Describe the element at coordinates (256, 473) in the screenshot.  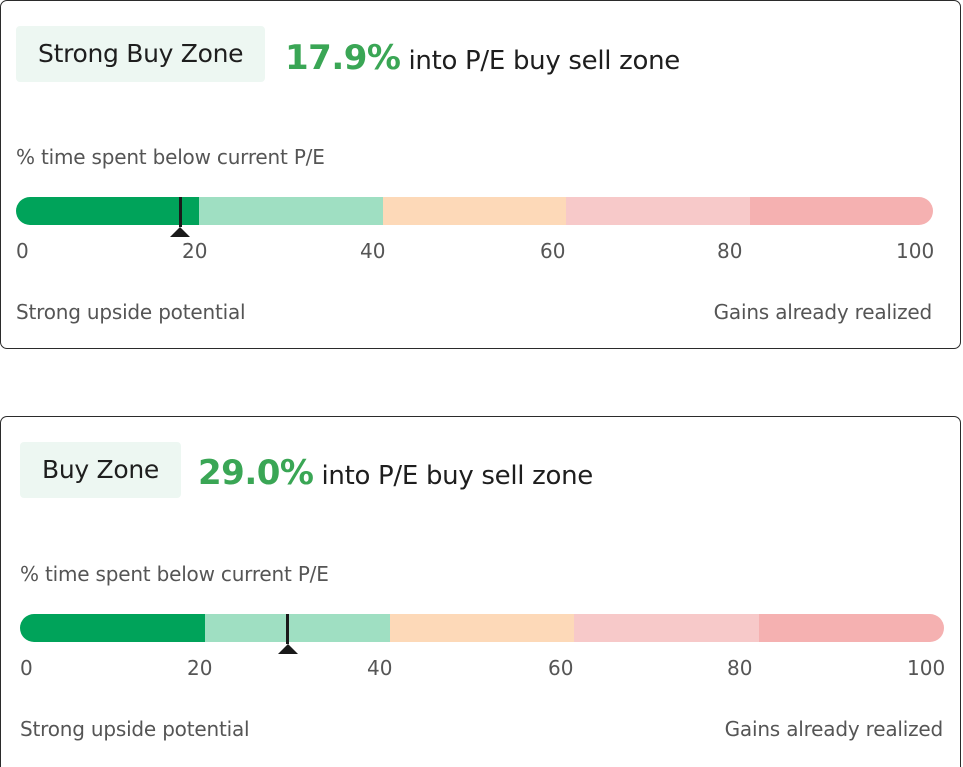
I see `zone-percent: 29.0%` at that location.